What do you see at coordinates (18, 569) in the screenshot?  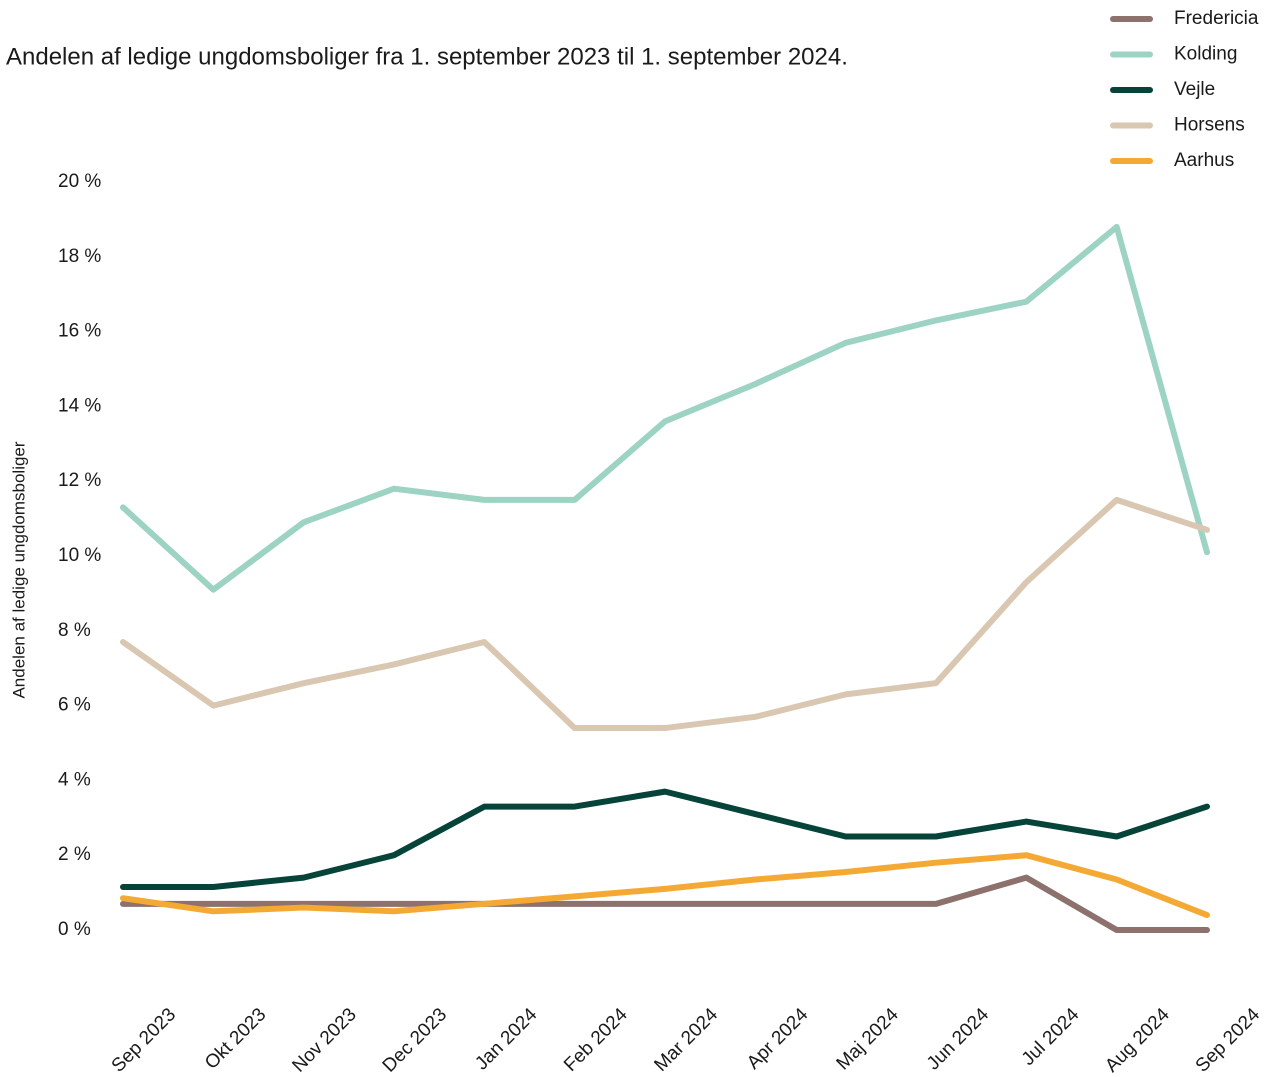 I see `y-axis-label: Andelen af ledige ungdomsboliger` at bounding box center [18, 569].